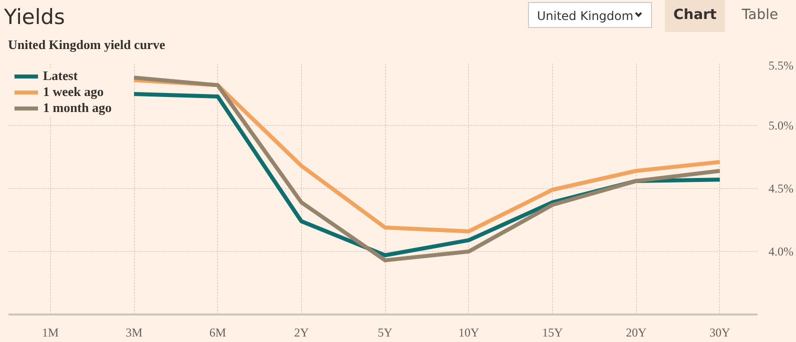 The image size is (796, 342). What do you see at coordinates (781, 189) in the screenshot?
I see `y-tick-label: 4.5%` at bounding box center [781, 189].